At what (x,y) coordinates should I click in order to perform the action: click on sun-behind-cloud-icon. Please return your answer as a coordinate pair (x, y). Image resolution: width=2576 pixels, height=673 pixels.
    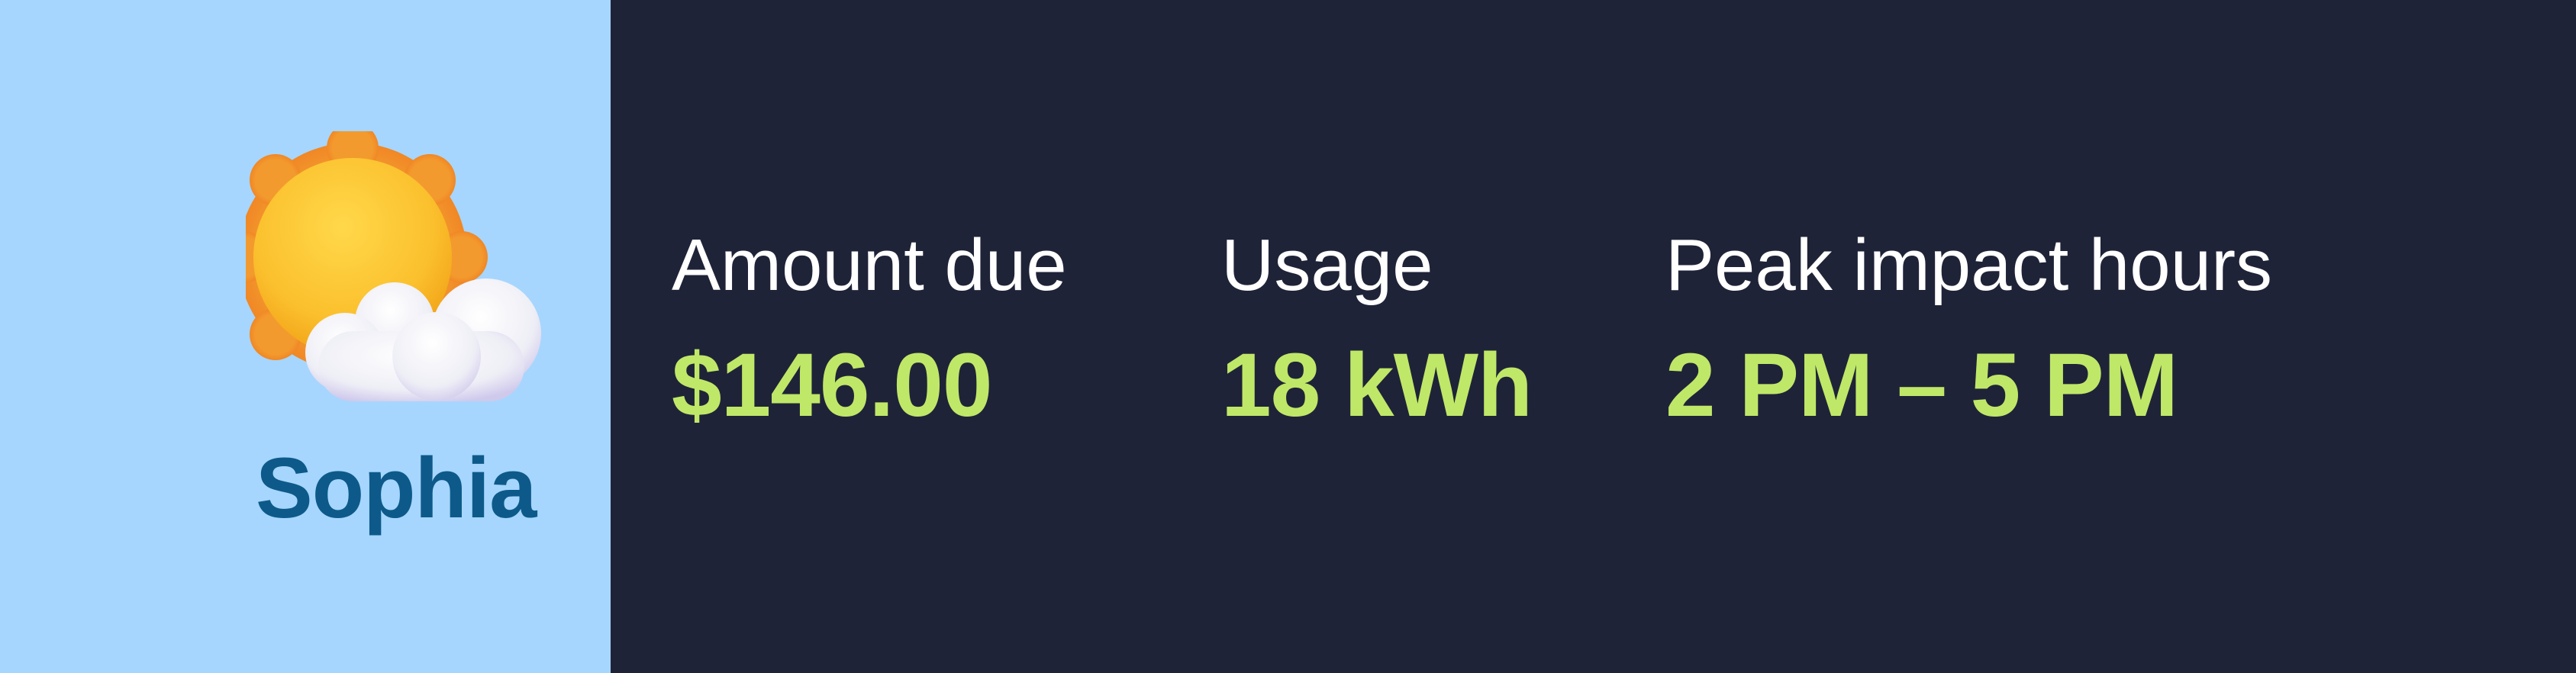
    Looking at the image, I should click on (394, 266).